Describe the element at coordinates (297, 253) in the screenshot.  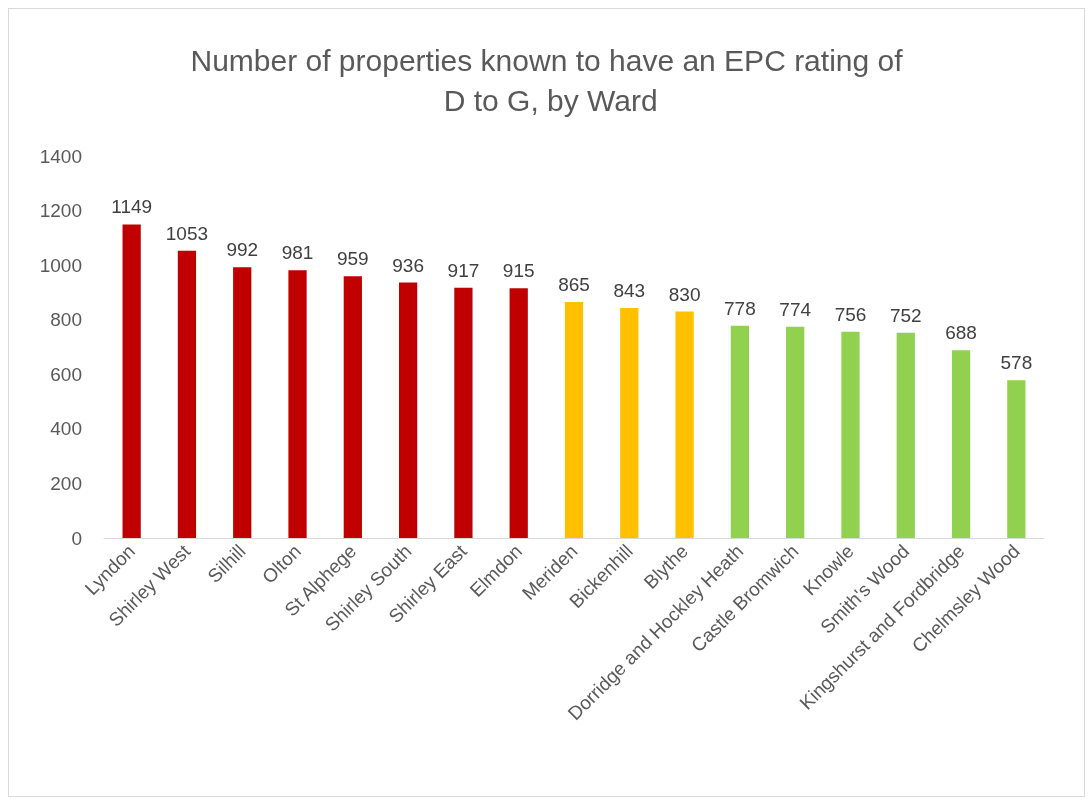
I see `data-label: 981` at that location.